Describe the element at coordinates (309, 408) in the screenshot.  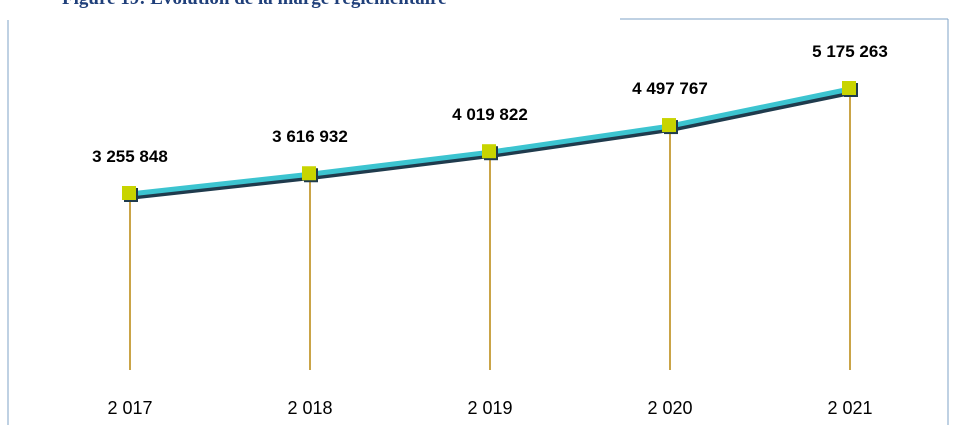
I see `x-tick-label: 2 018` at that location.